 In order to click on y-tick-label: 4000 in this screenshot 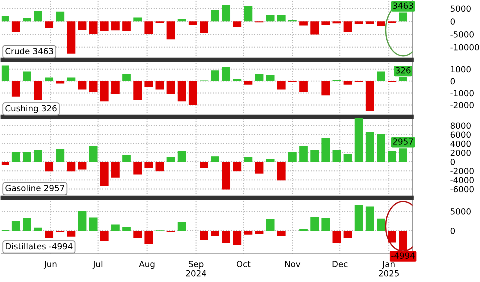, I will do `click(460, 144)`.